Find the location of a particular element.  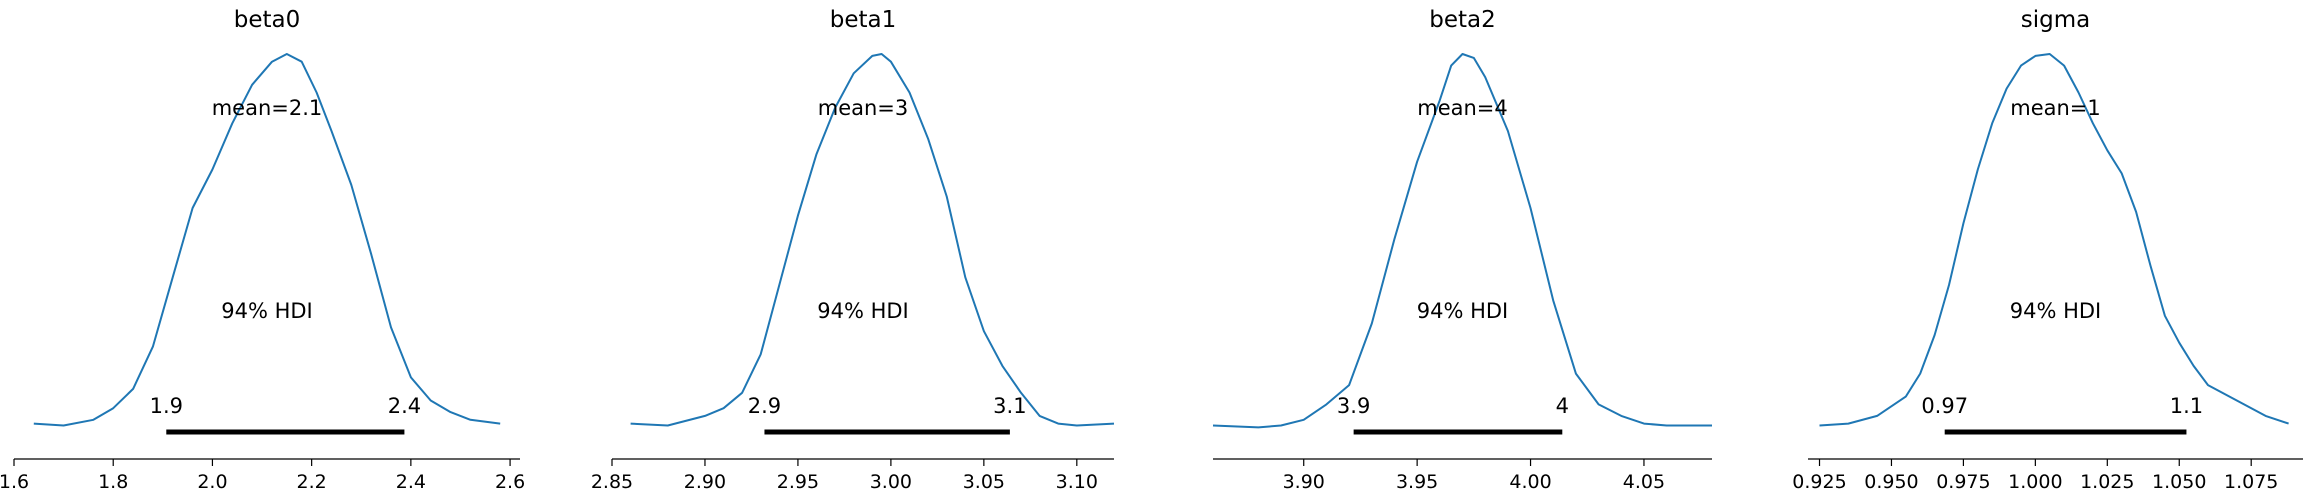

hdi-lower-label: 1.9 is located at coordinates (166, 406).